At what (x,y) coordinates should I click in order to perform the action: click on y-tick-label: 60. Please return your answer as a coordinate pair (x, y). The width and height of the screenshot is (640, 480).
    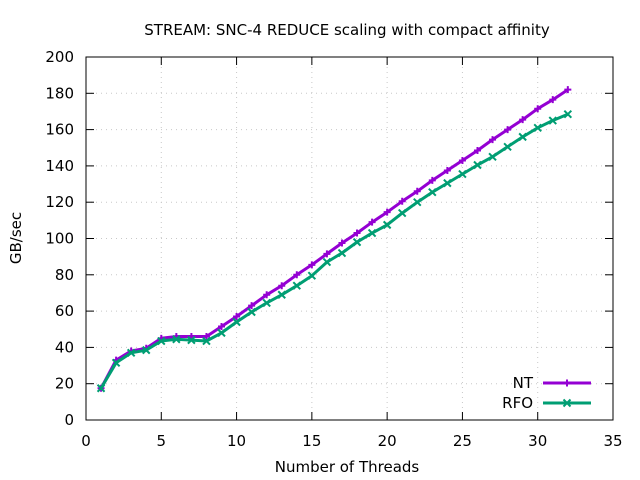
    Looking at the image, I should click on (64, 311).